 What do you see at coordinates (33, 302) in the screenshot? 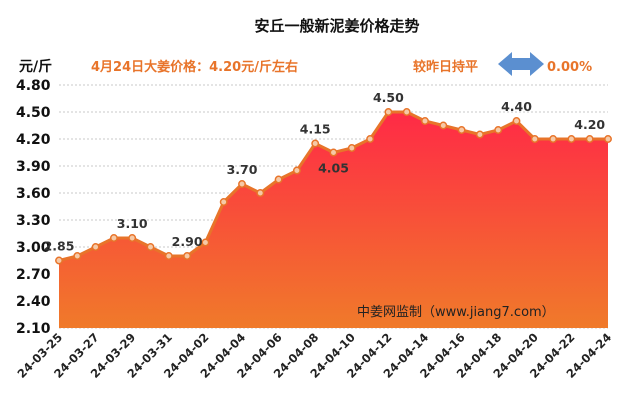
I see `y-tick-label: 2.40` at bounding box center [33, 302].